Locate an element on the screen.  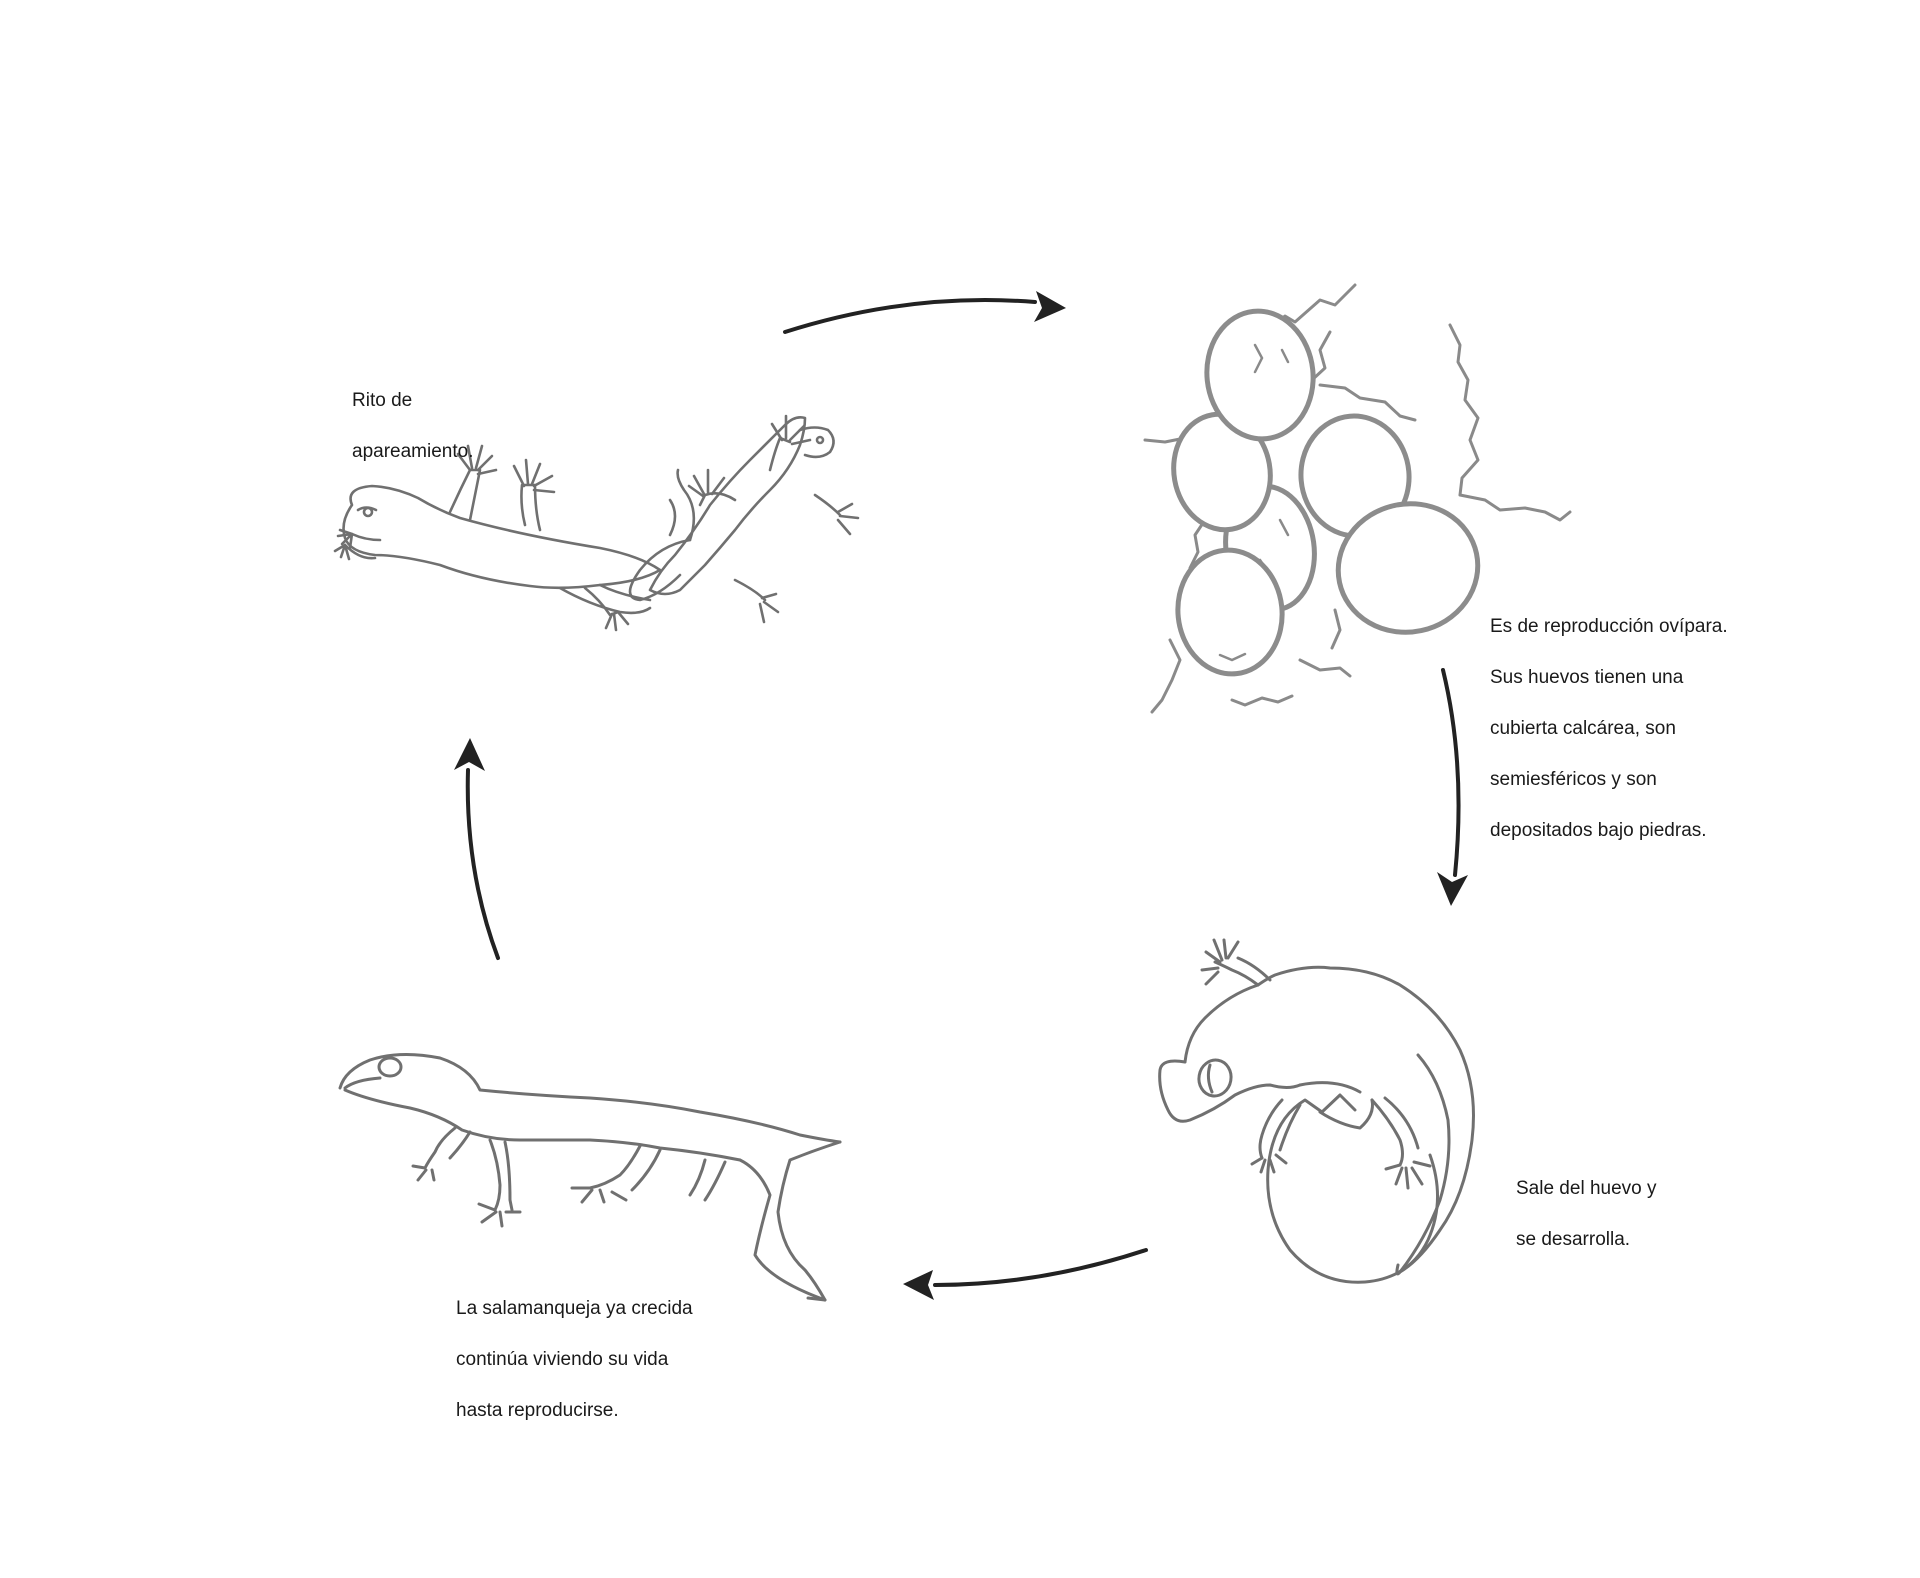
caption-line: continúa viviendo su vida is located at coordinates (562, 1359).